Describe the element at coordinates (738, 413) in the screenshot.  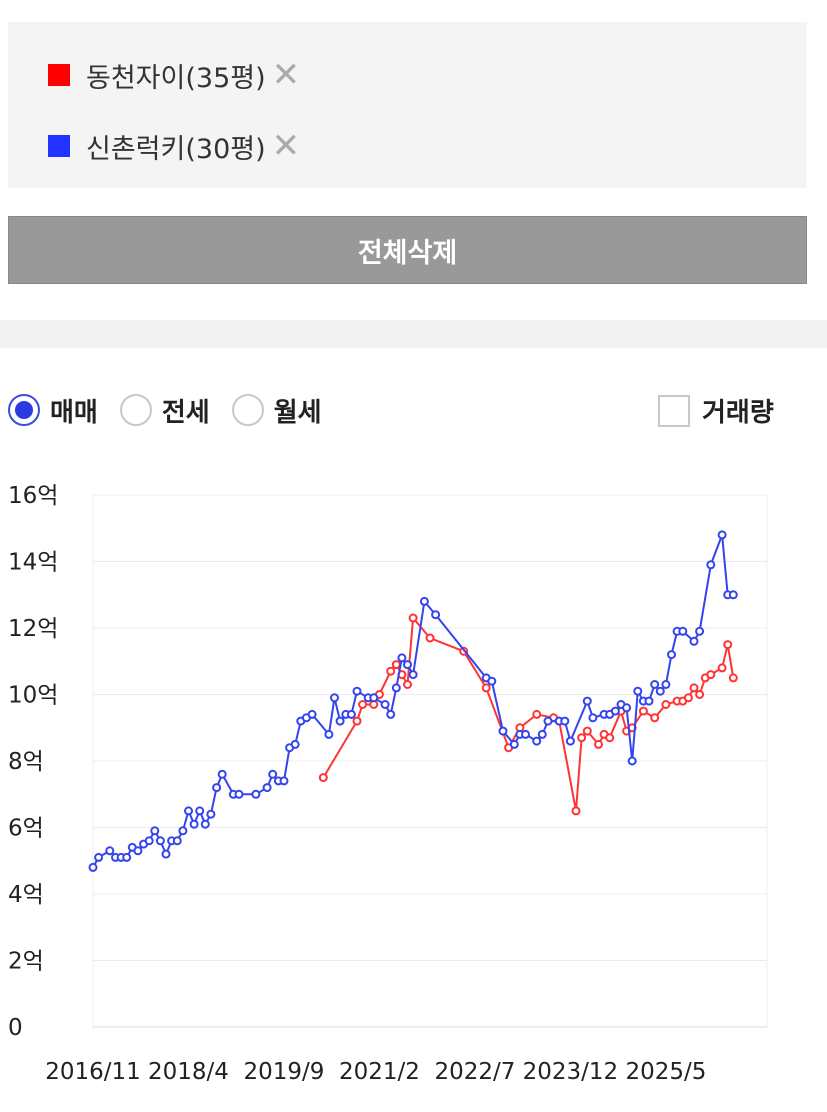
I see `volume-label: 거래량` at that location.